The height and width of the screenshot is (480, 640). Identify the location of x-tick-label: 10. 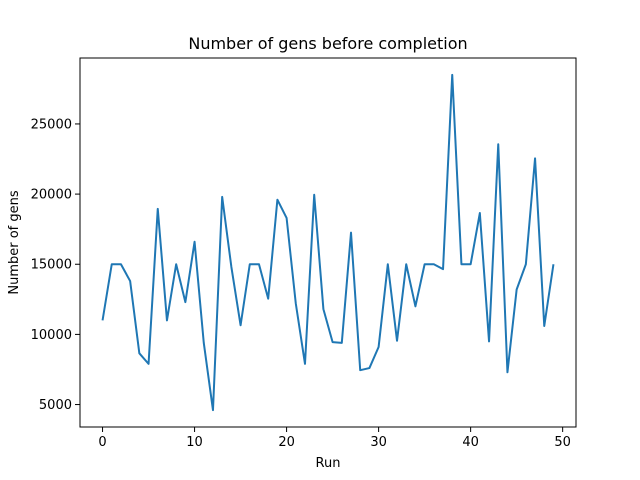
(194, 442).